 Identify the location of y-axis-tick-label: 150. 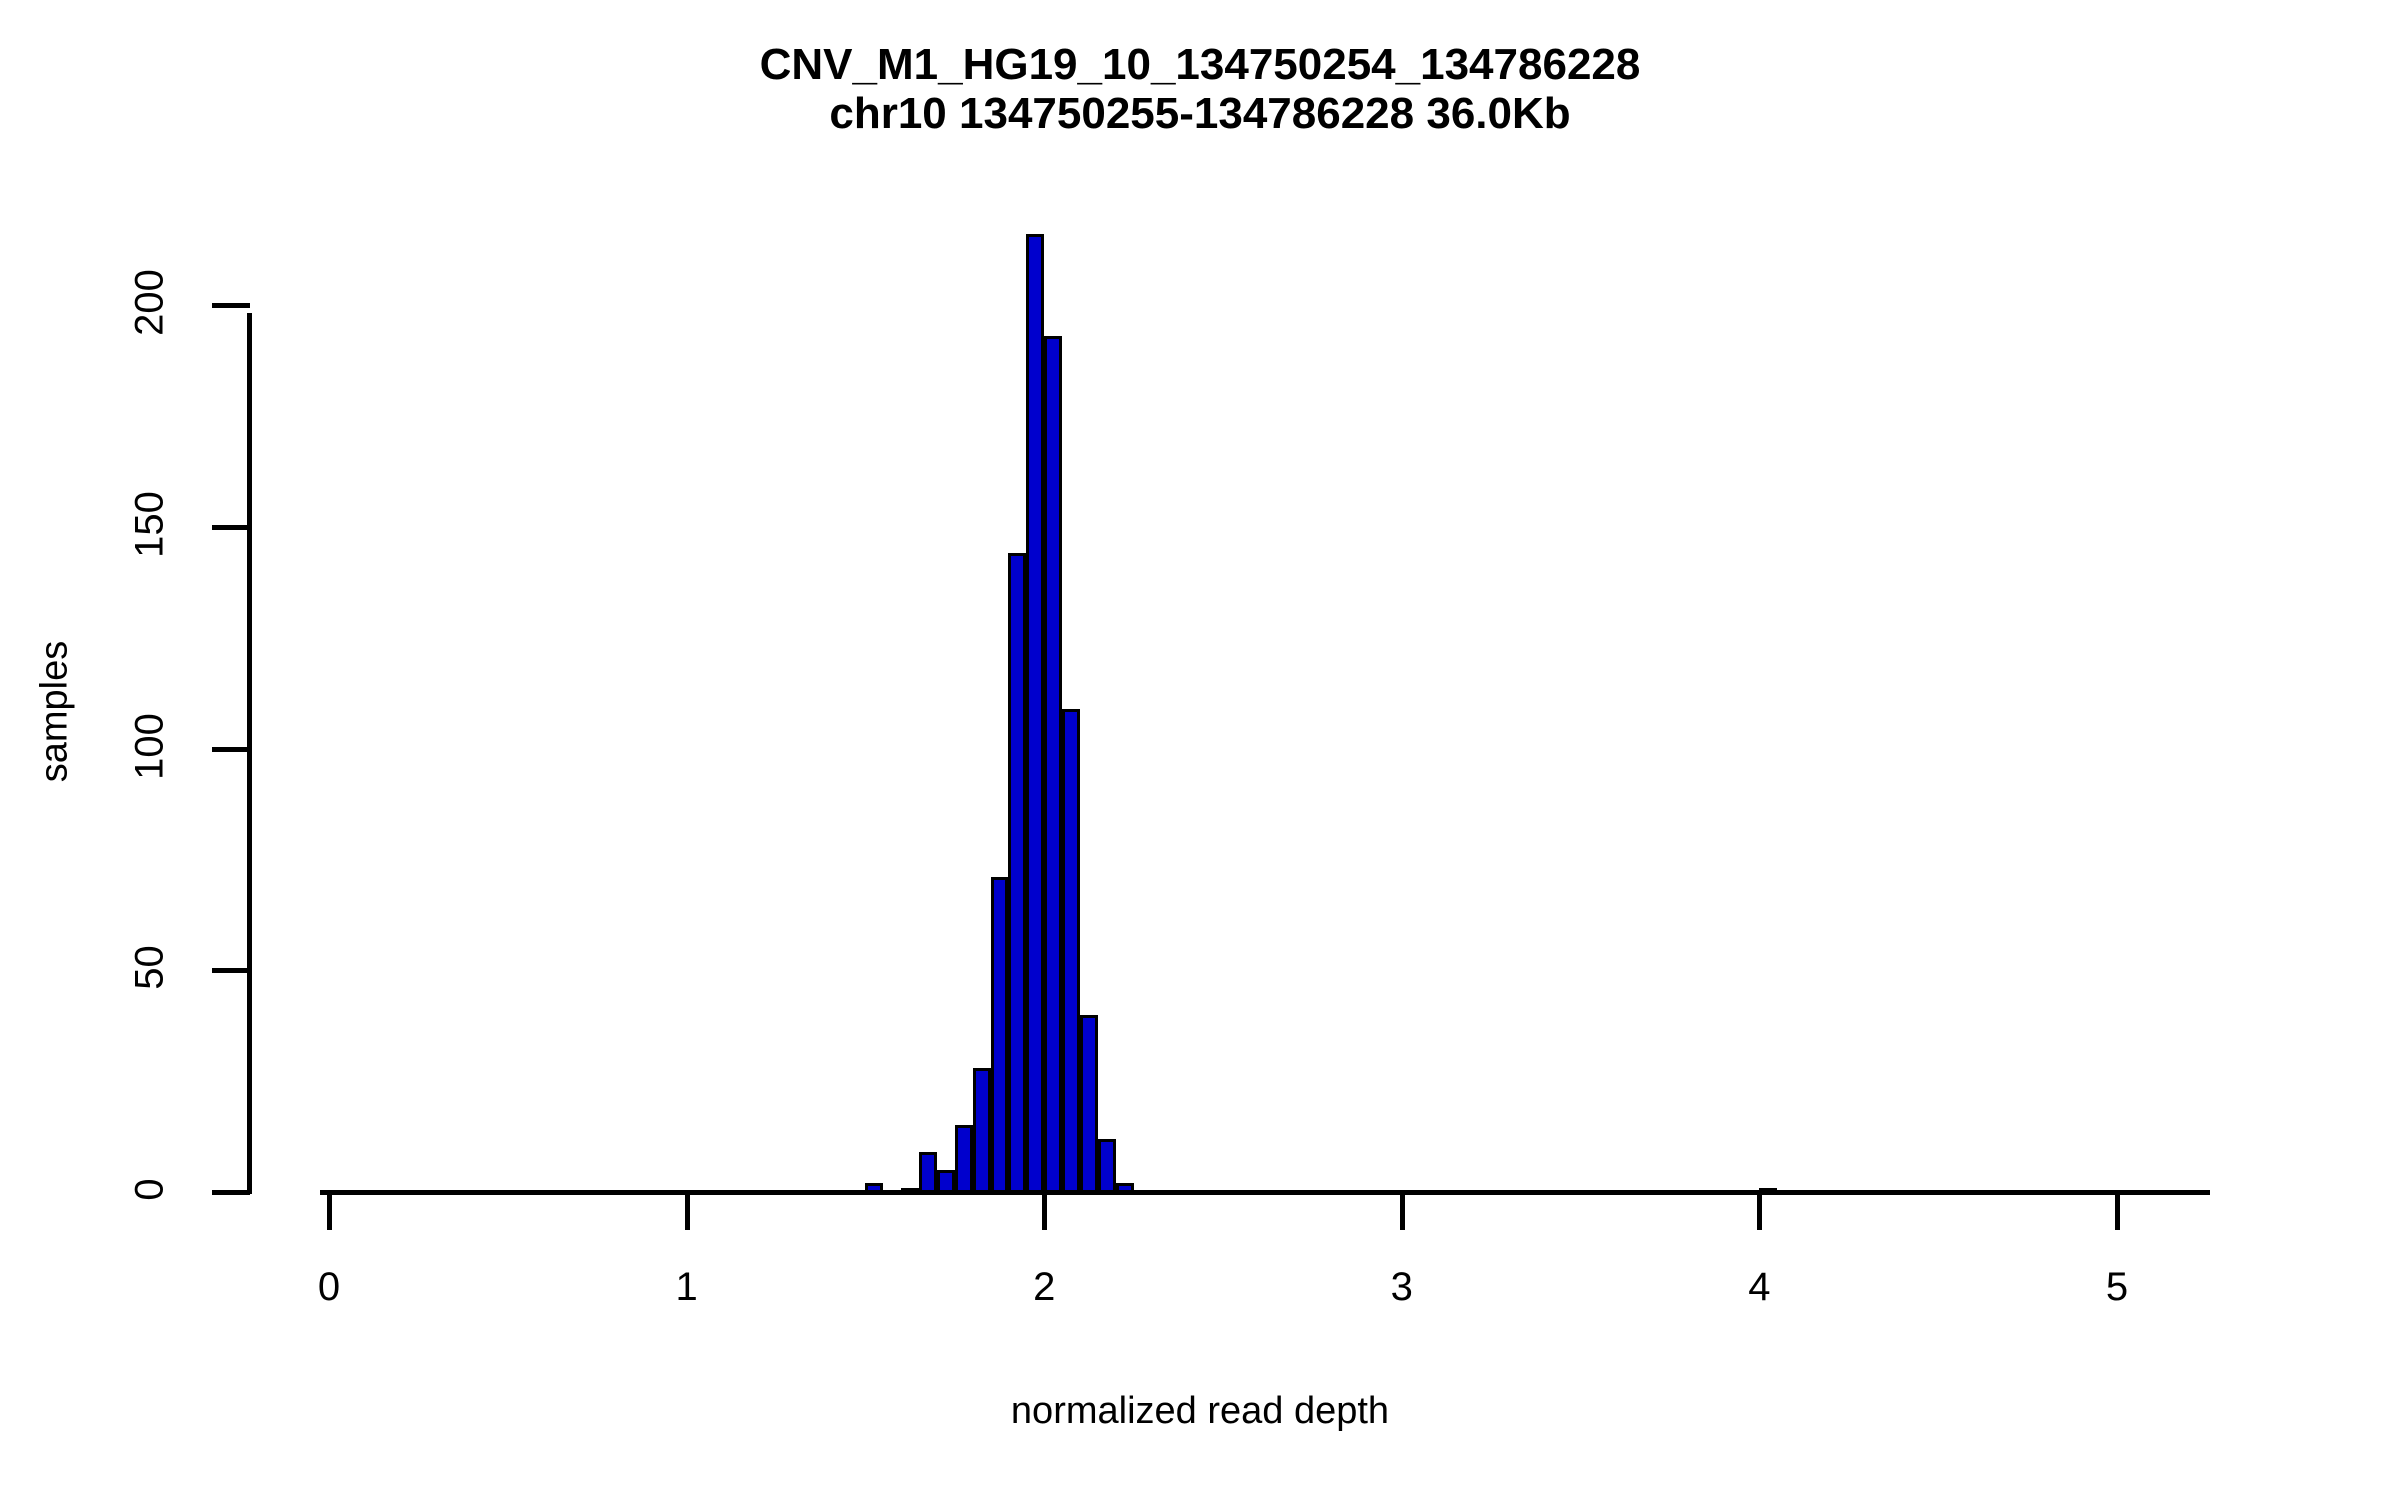
(149, 524).